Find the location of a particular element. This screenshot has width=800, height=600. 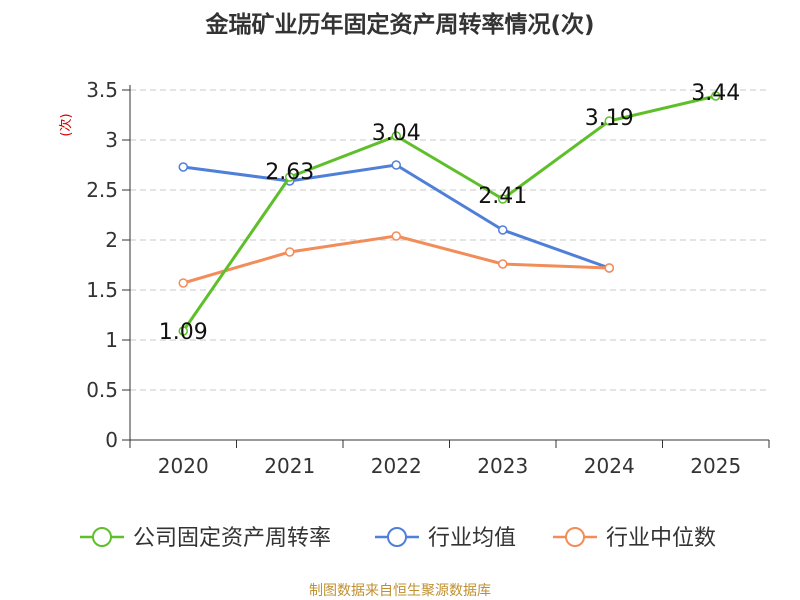

data-label-2025: 3.44 is located at coordinates (715, 93).